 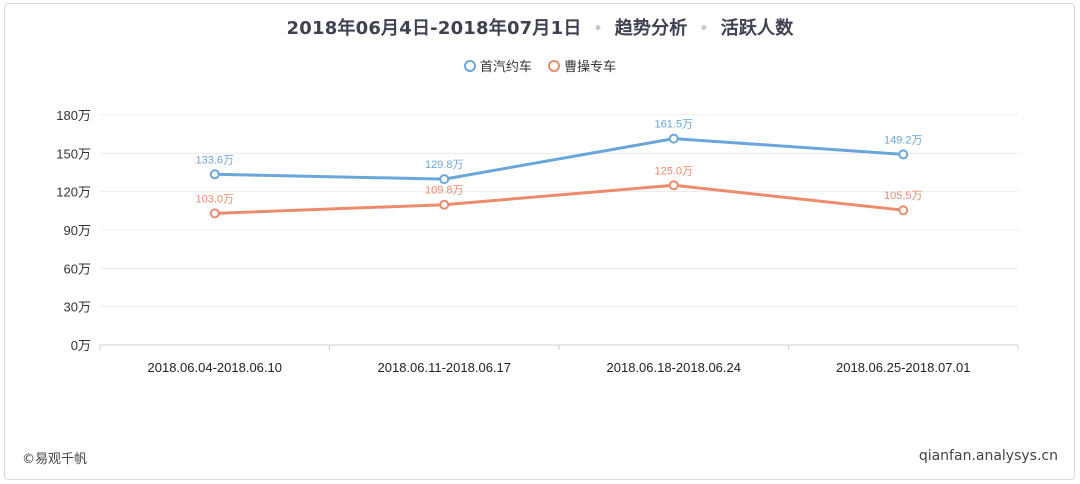 What do you see at coordinates (77, 307) in the screenshot?
I see `y-tick-label: 30万` at bounding box center [77, 307].